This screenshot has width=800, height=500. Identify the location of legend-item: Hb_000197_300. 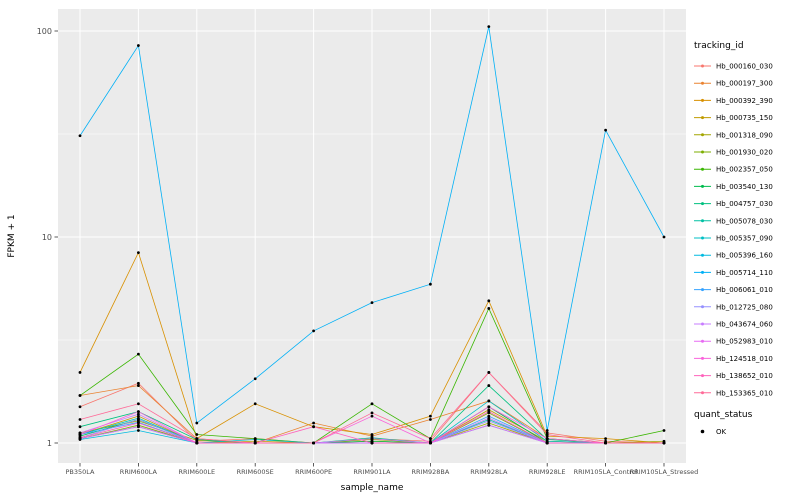
(733, 84).